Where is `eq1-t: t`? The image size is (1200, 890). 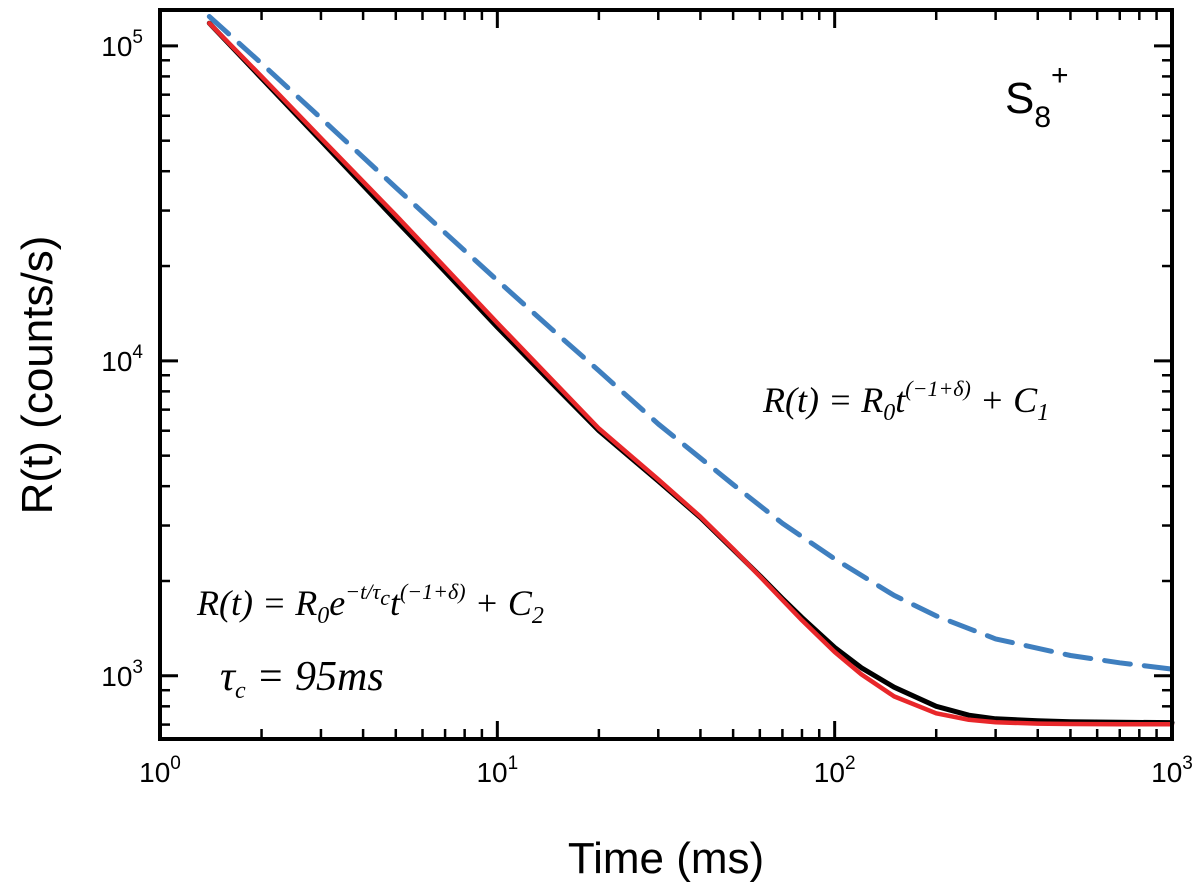 eq1-t: t is located at coordinates (900, 400).